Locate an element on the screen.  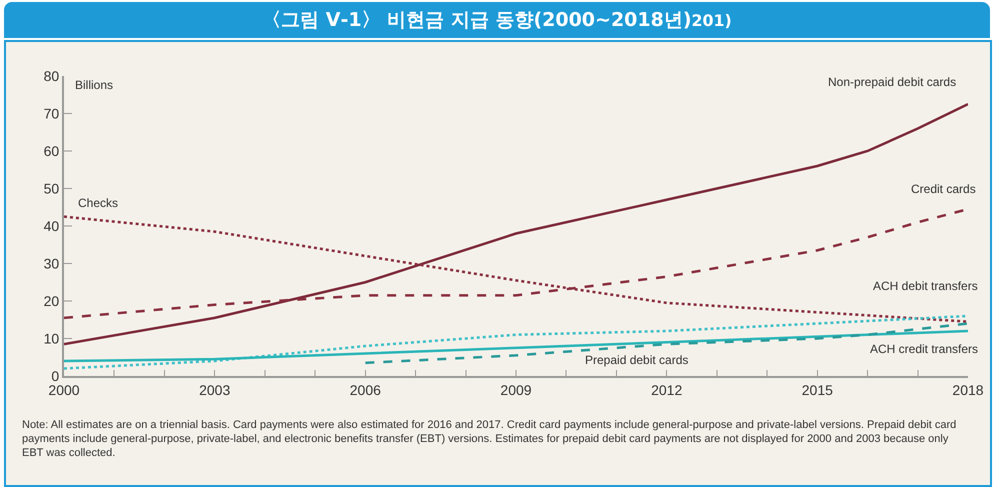
x-tick-label: 2006 is located at coordinates (366, 390).